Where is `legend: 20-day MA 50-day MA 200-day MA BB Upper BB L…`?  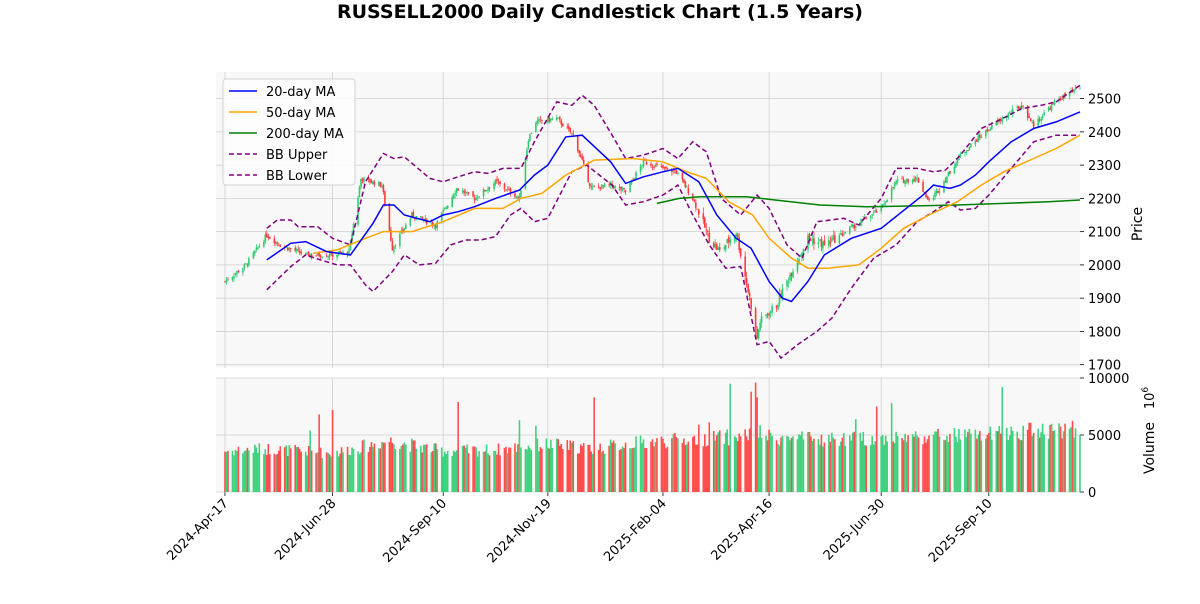 legend: 20-day MA 50-day MA 200-day MA BB Upper BB L… is located at coordinates (289, 132).